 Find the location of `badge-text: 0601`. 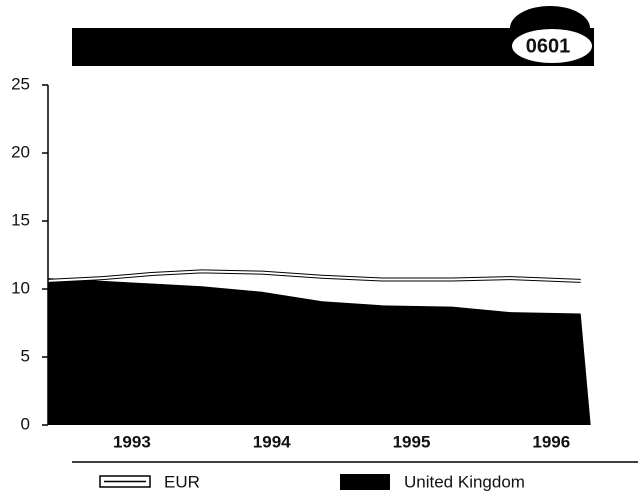

badge-text: 0601 is located at coordinates (548, 46).